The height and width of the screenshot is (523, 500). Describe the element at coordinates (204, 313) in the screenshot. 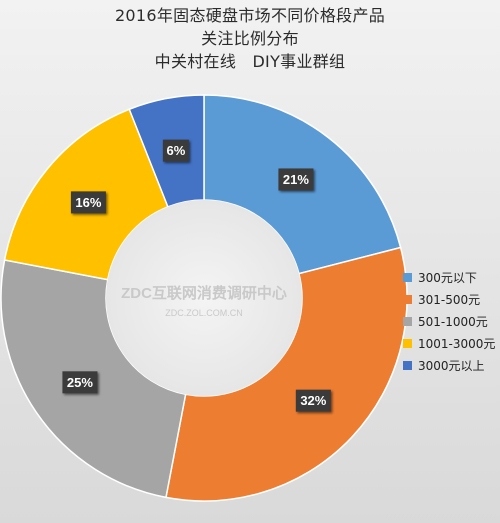

I see `watermark-sub: ZDC.ZOL.COM.CN` at that location.